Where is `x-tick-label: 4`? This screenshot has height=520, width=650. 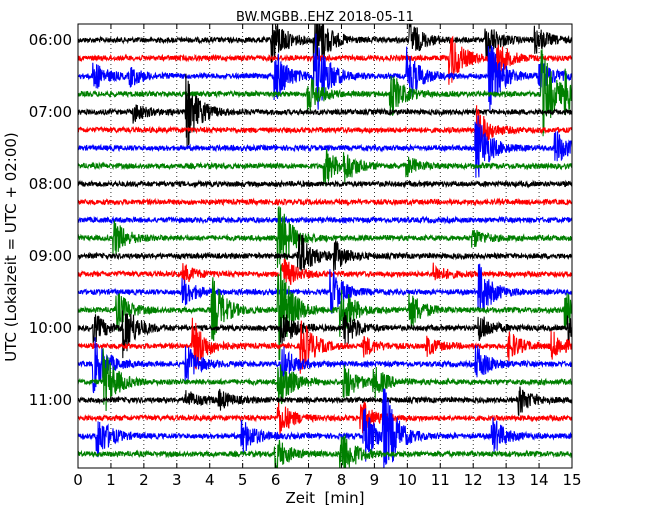 x-tick-label: 4 is located at coordinates (210, 480).